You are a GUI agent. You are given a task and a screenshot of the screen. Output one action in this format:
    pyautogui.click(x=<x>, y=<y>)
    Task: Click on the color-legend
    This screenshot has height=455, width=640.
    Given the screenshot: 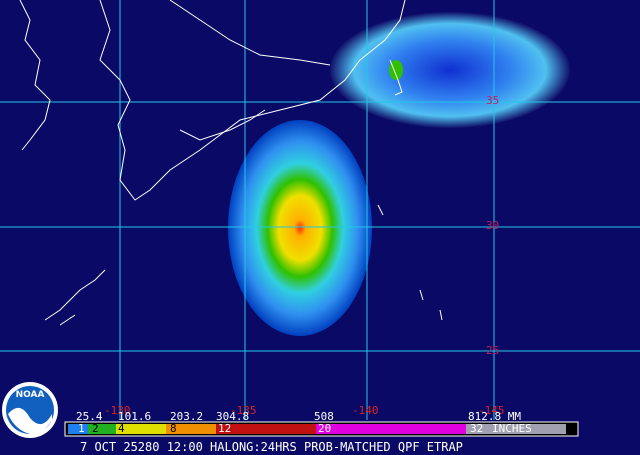 What is the action you would take?
    pyautogui.click(x=321, y=429)
    